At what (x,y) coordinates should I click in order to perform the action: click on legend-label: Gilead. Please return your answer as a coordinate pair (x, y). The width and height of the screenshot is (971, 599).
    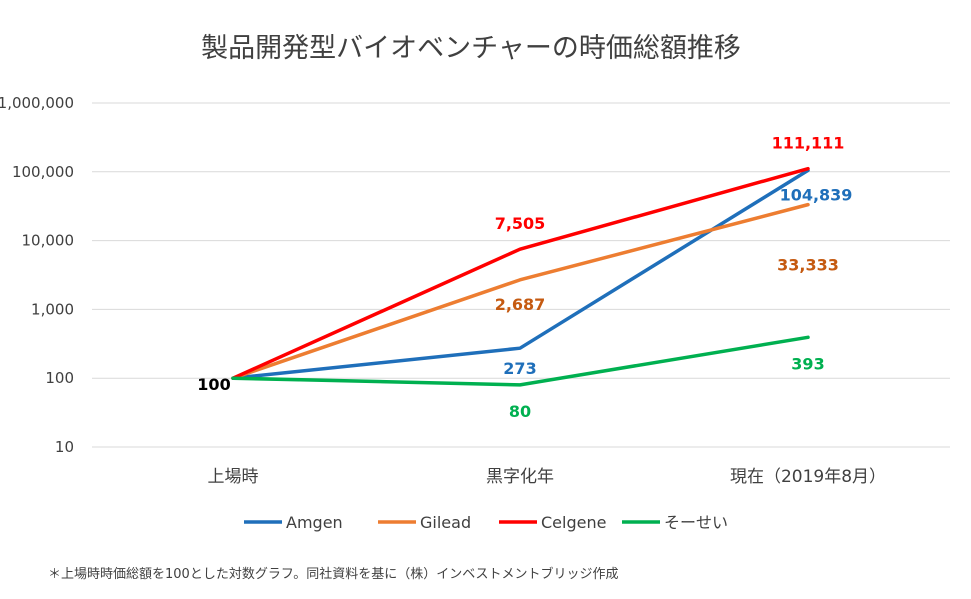
    Looking at the image, I should click on (445, 522).